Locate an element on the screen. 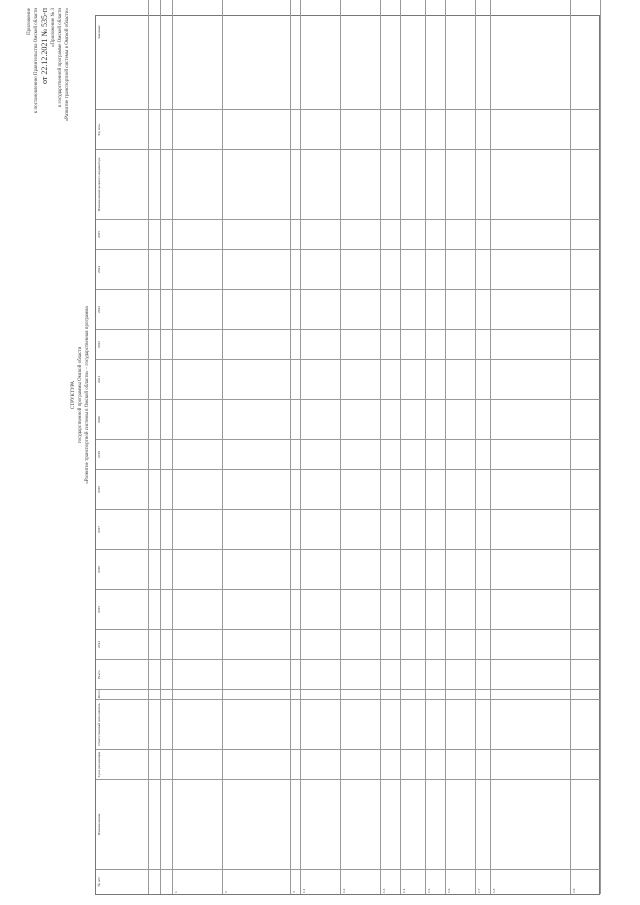  column-header: 2023 is located at coordinates (122, 309).